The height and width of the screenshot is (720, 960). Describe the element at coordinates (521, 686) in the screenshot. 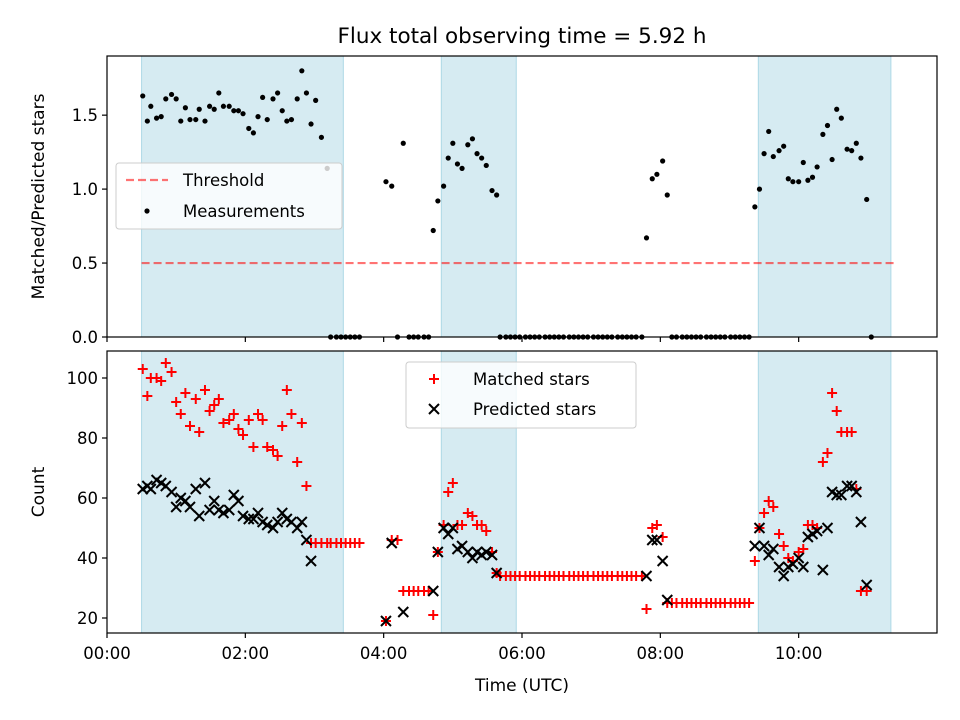

I see `x-axis-label: Time (UTC)` at that location.